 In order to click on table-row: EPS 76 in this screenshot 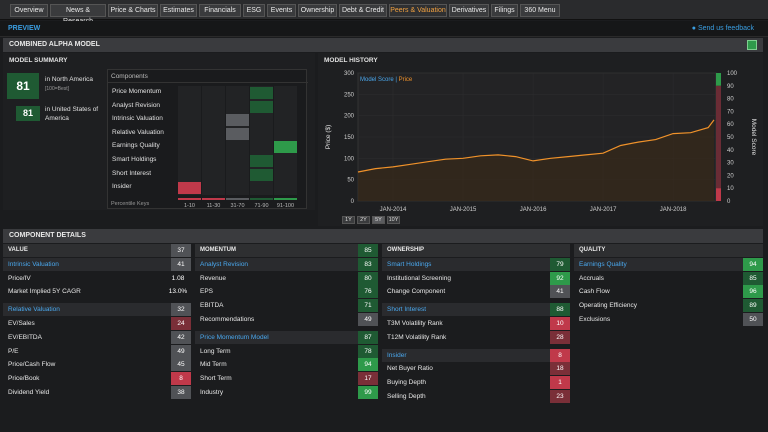, I will do `click(286, 292)`.